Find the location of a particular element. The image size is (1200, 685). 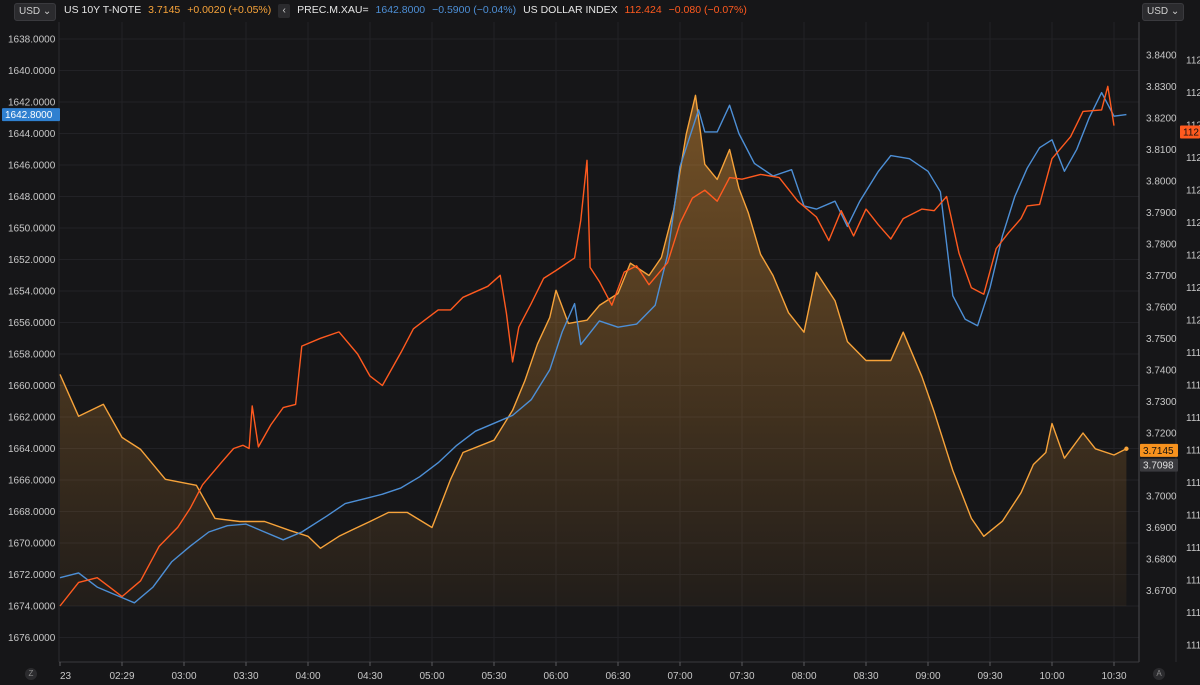

x-tick-label: 09:00 is located at coordinates (927, 676).